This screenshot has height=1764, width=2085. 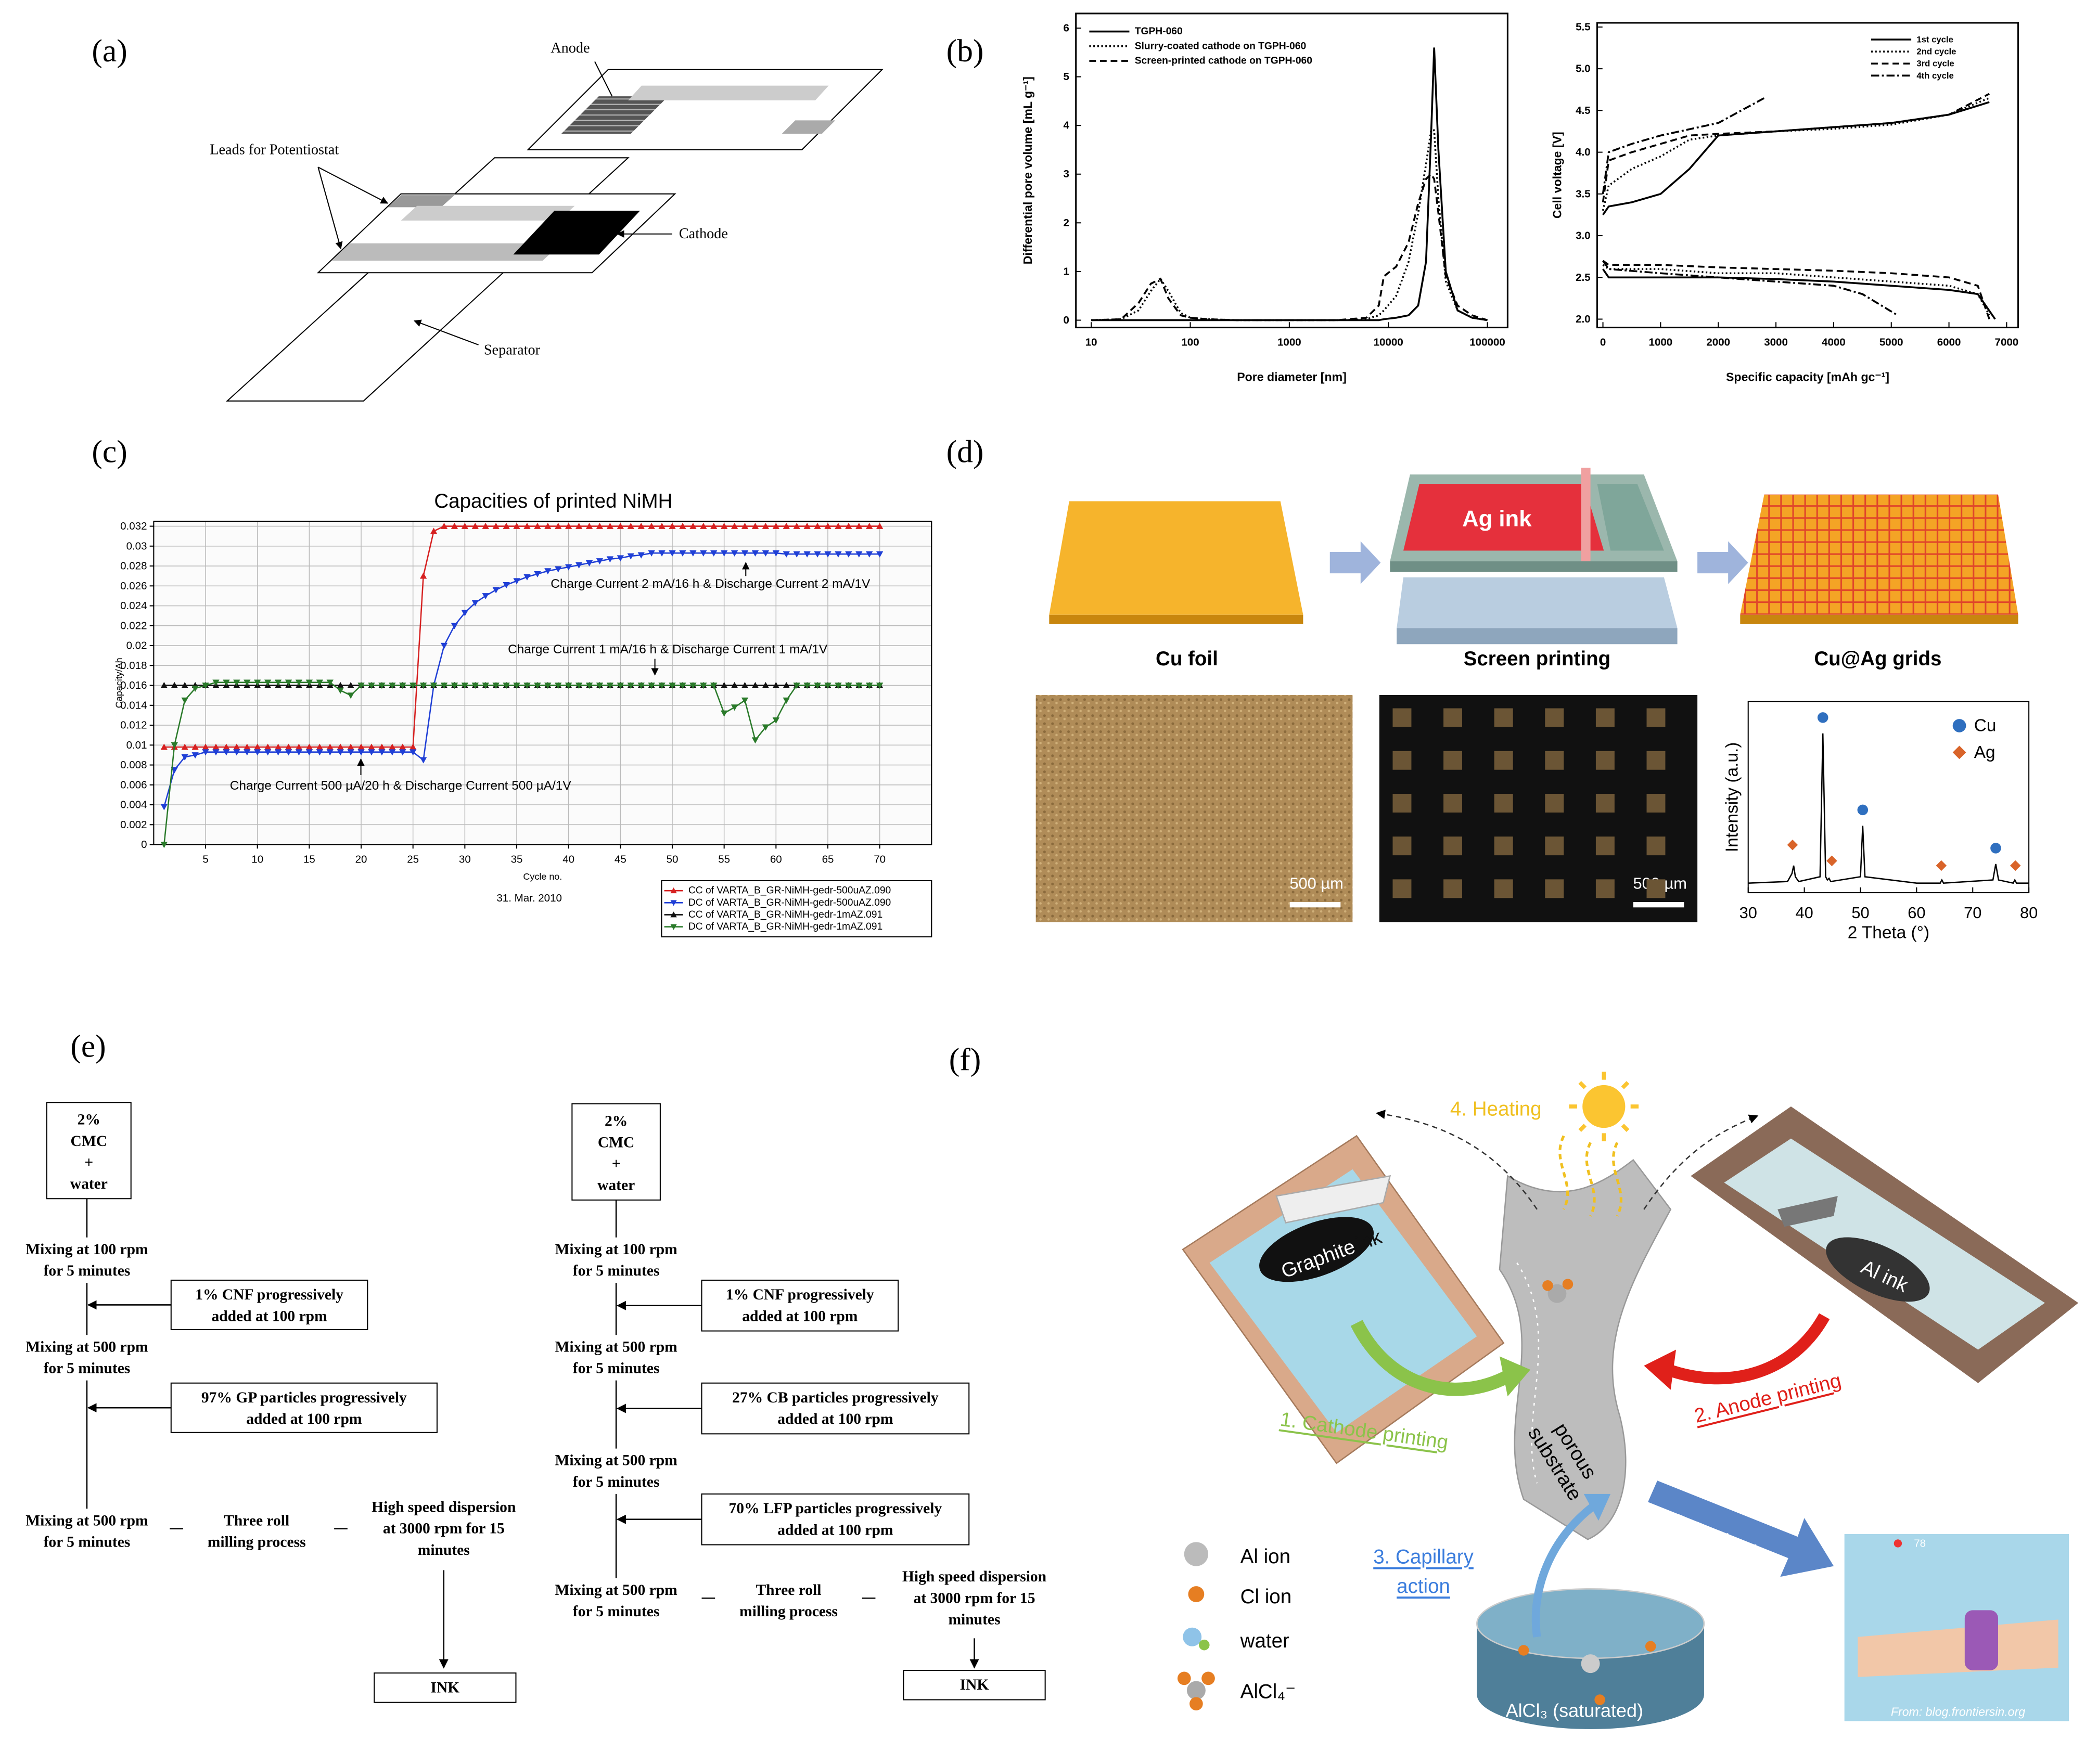 What do you see at coordinates (1877, 659) in the screenshot?
I see `caption: Cu@Ag grids` at bounding box center [1877, 659].